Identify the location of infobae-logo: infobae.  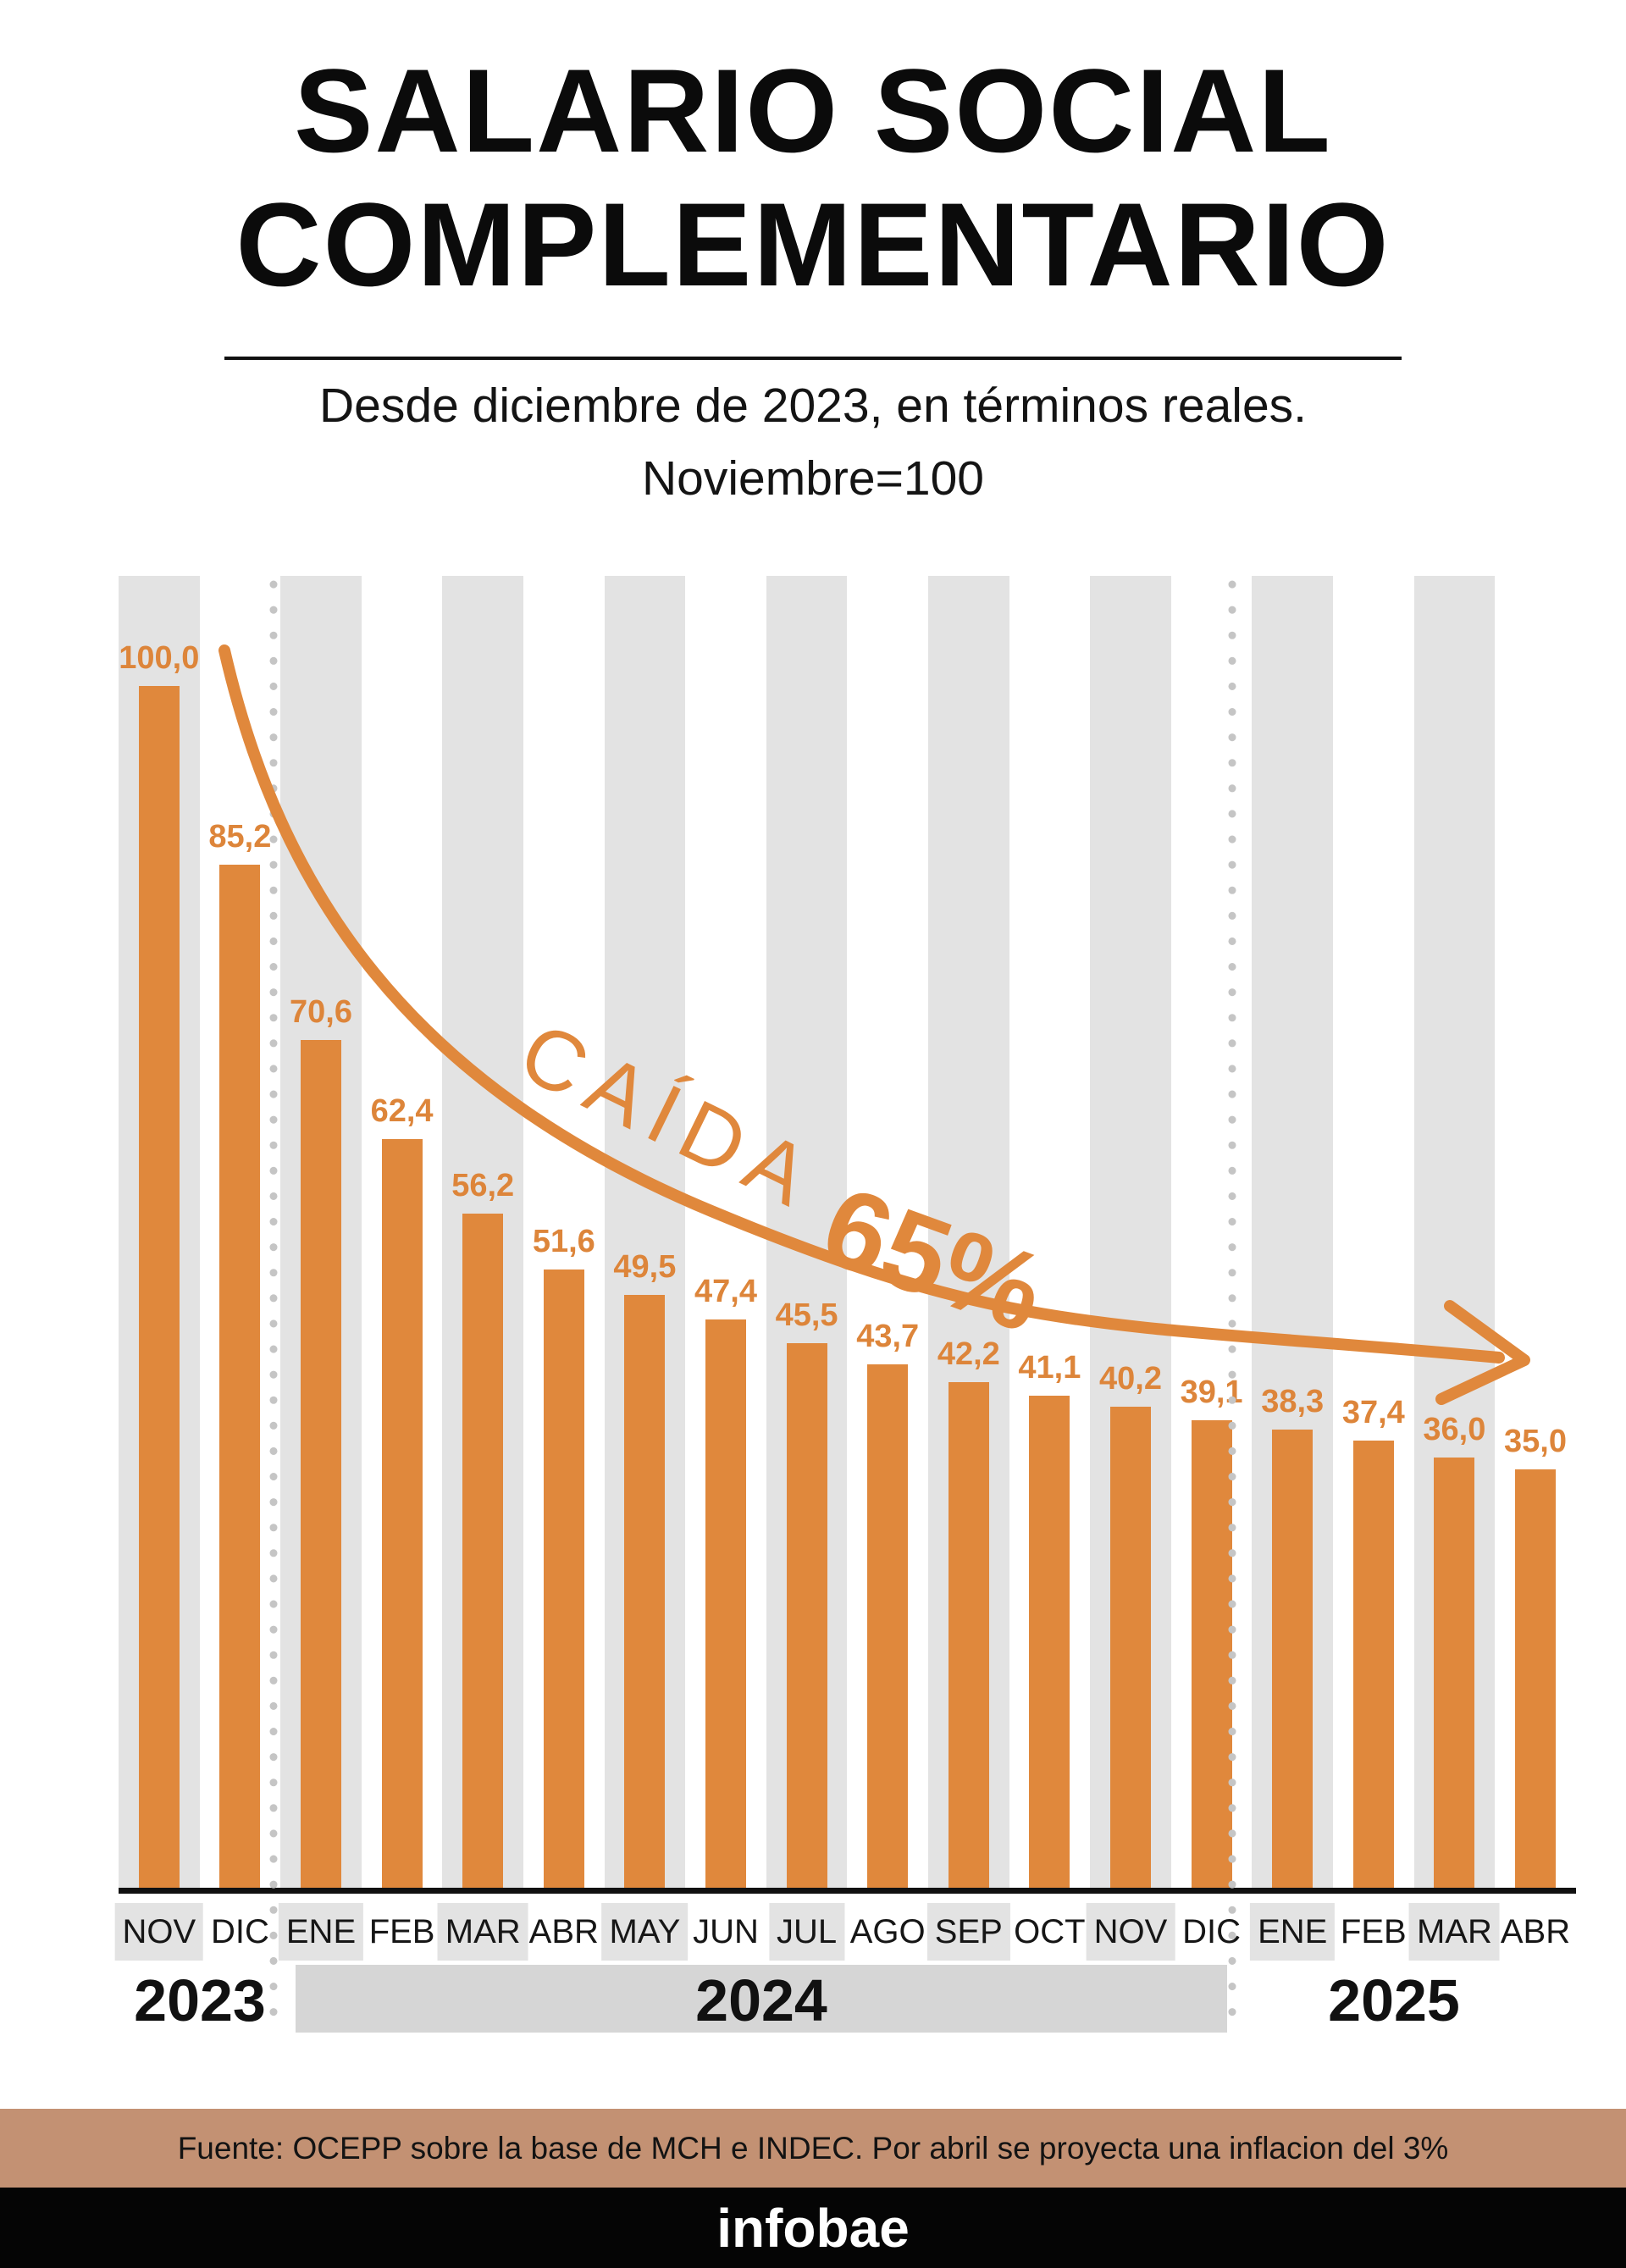
(813, 2228).